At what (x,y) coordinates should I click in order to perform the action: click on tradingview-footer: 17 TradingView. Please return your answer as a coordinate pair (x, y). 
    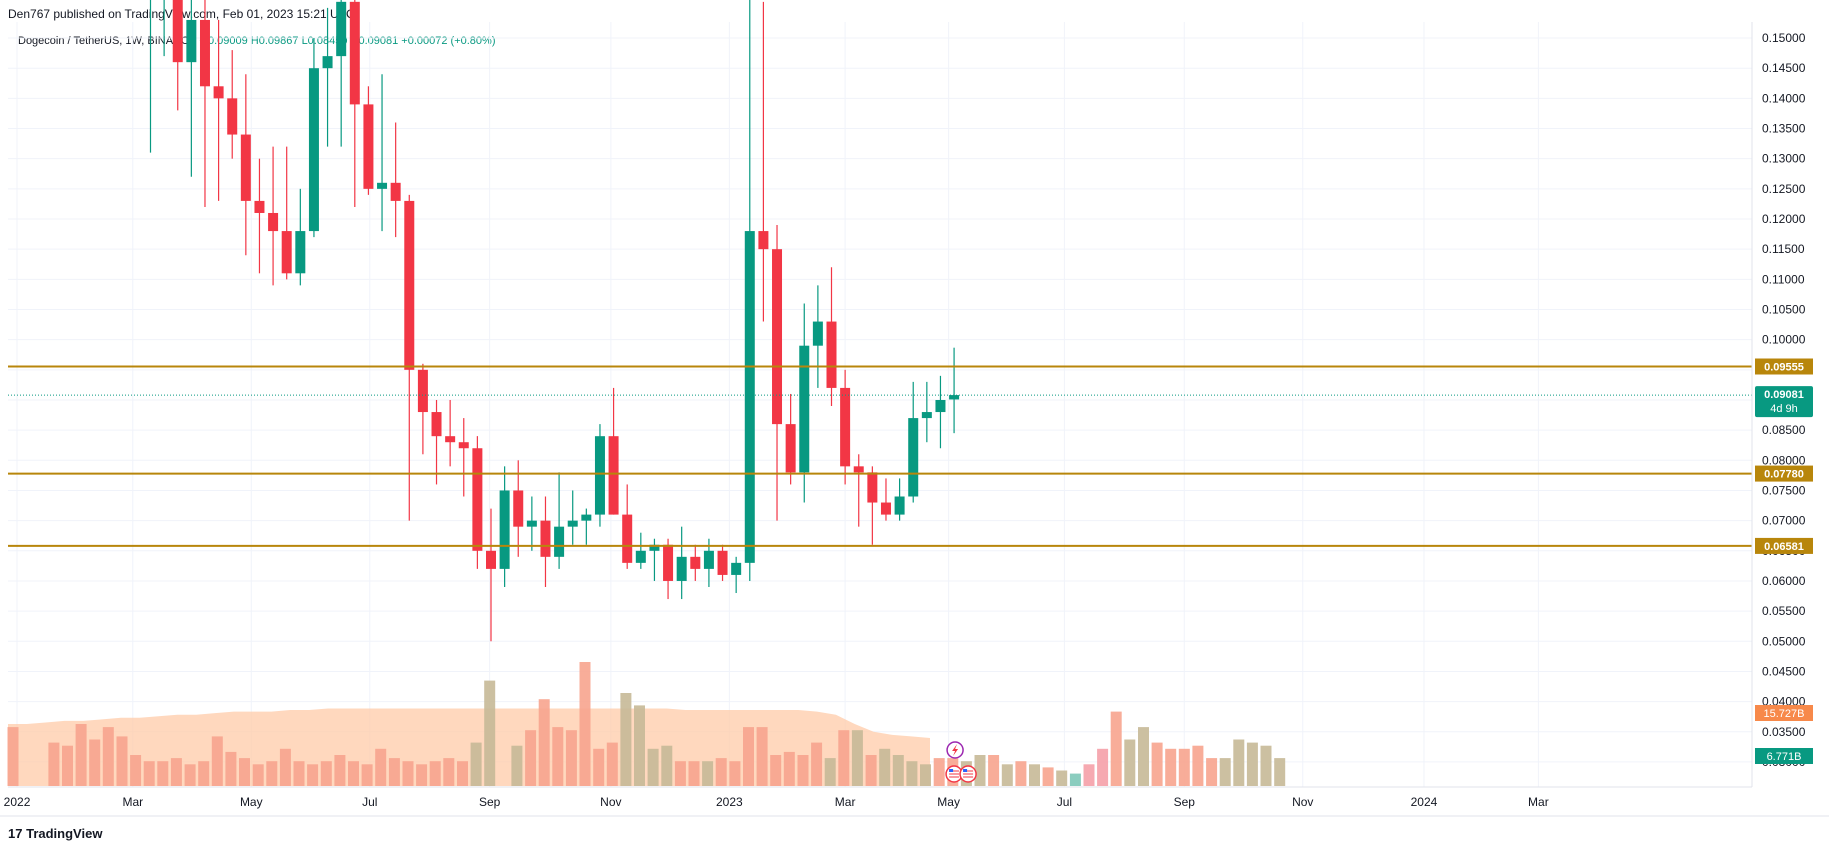
    Looking at the image, I should click on (55, 833).